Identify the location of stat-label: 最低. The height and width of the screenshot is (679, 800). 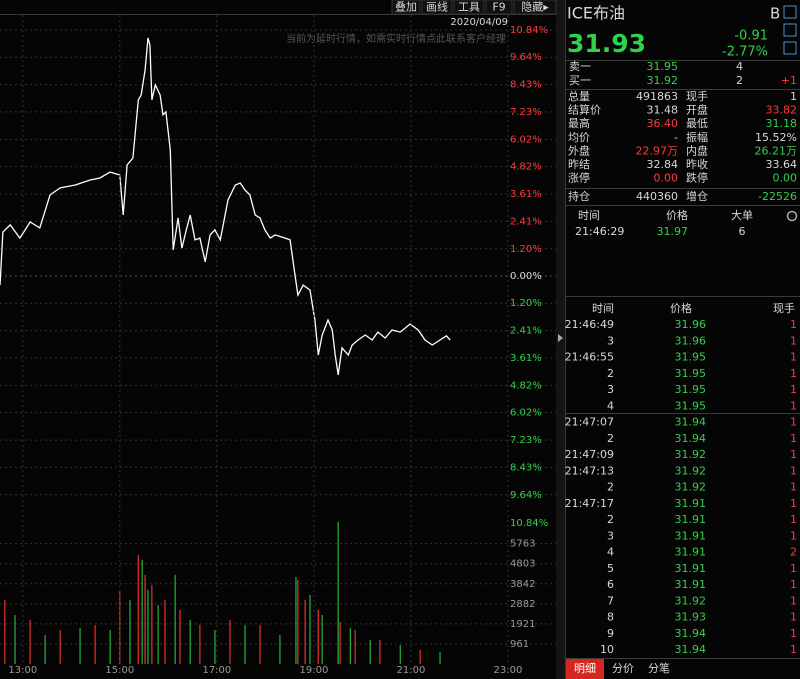
(697, 123).